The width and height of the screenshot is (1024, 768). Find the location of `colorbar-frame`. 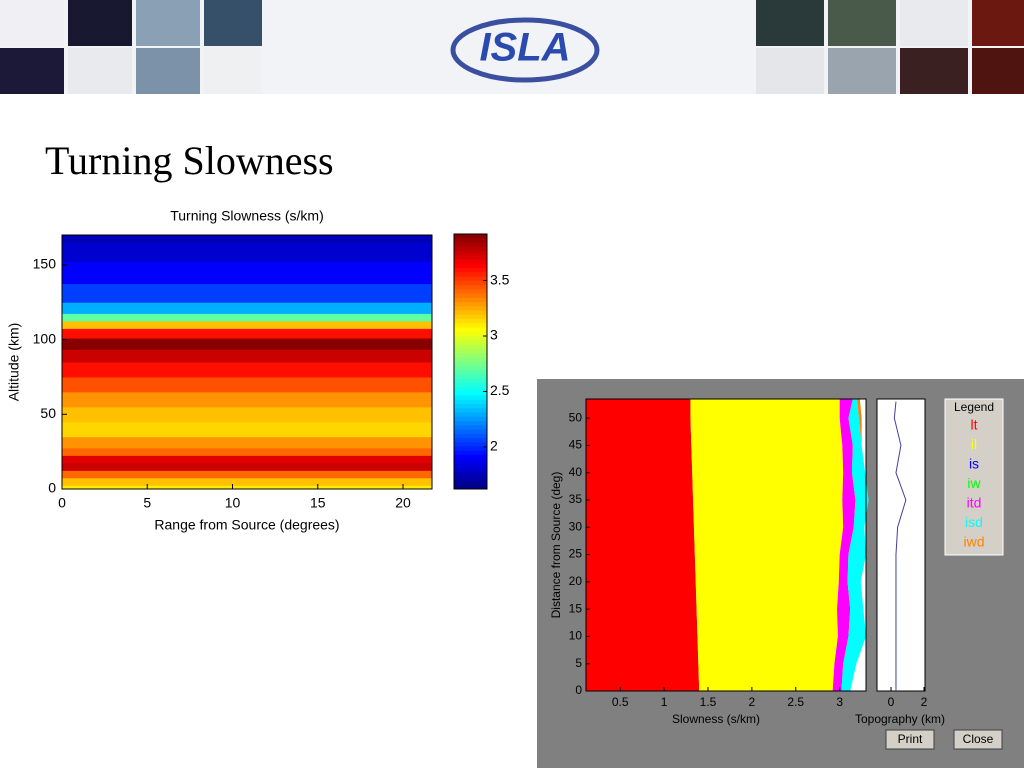

colorbar-frame is located at coordinates (470, 361).